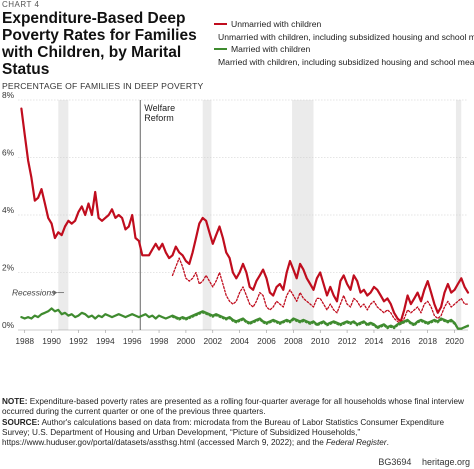  What do you see at coordinates (8, 325) in the screenshot?
I see `y-tick-label-0: 0%` at bounding box center [8, 325].